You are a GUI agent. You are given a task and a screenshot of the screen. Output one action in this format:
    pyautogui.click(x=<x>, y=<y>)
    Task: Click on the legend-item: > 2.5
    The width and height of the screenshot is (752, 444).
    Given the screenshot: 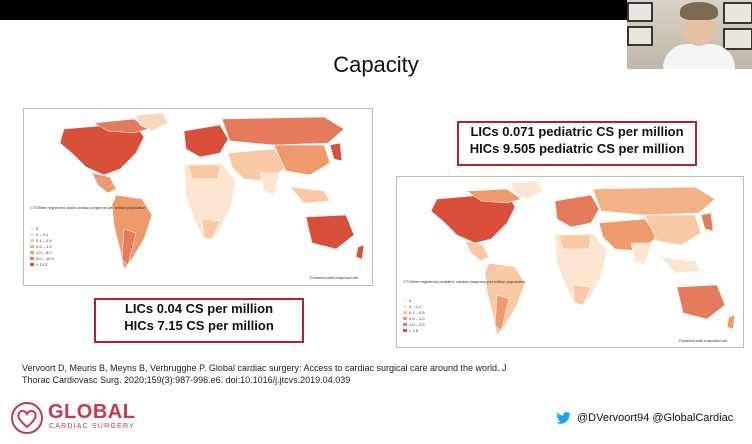 What is the action you would take?
    pyautogui.click(x=414, y=330)
    